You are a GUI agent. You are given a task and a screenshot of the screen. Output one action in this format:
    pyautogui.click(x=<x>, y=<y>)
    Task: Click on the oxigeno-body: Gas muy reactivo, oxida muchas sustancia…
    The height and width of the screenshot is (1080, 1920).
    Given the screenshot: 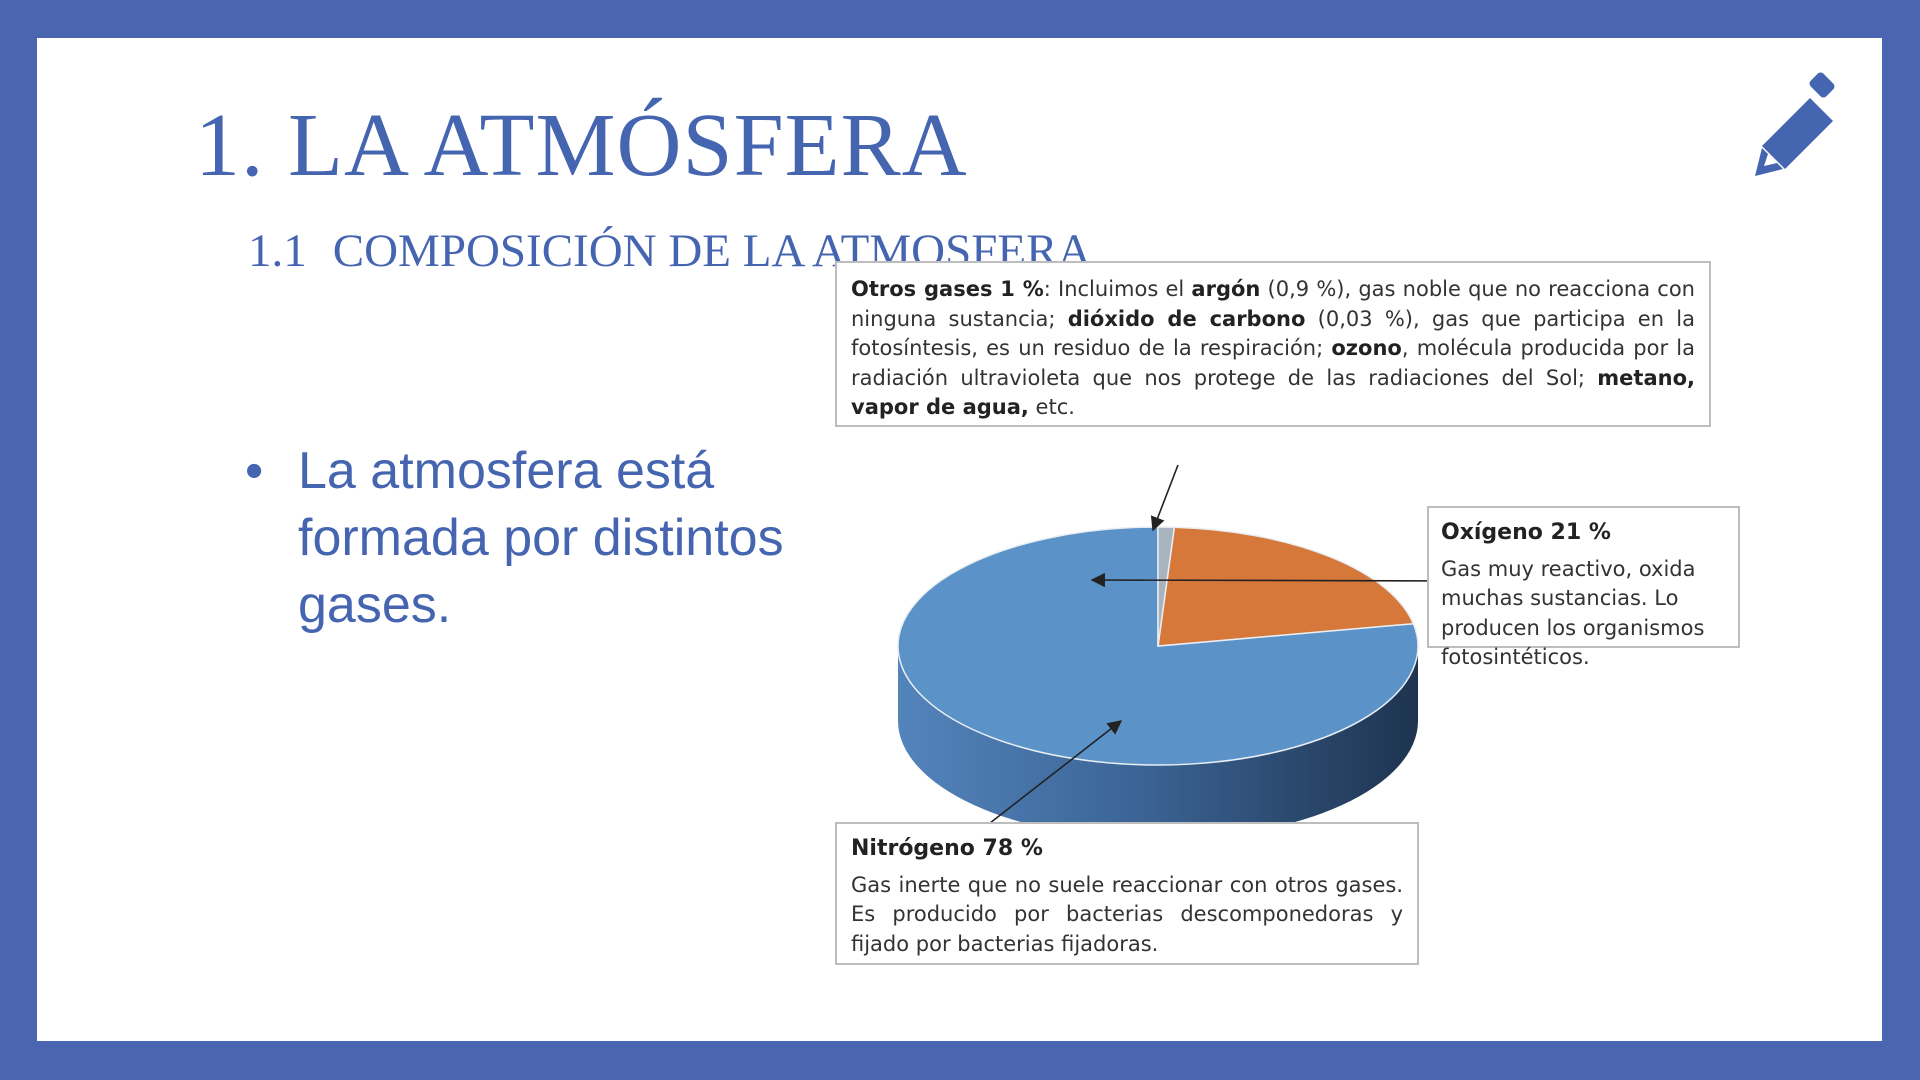 What is the action you would take?
    pyautogui.click(x=1573, y=613)
    